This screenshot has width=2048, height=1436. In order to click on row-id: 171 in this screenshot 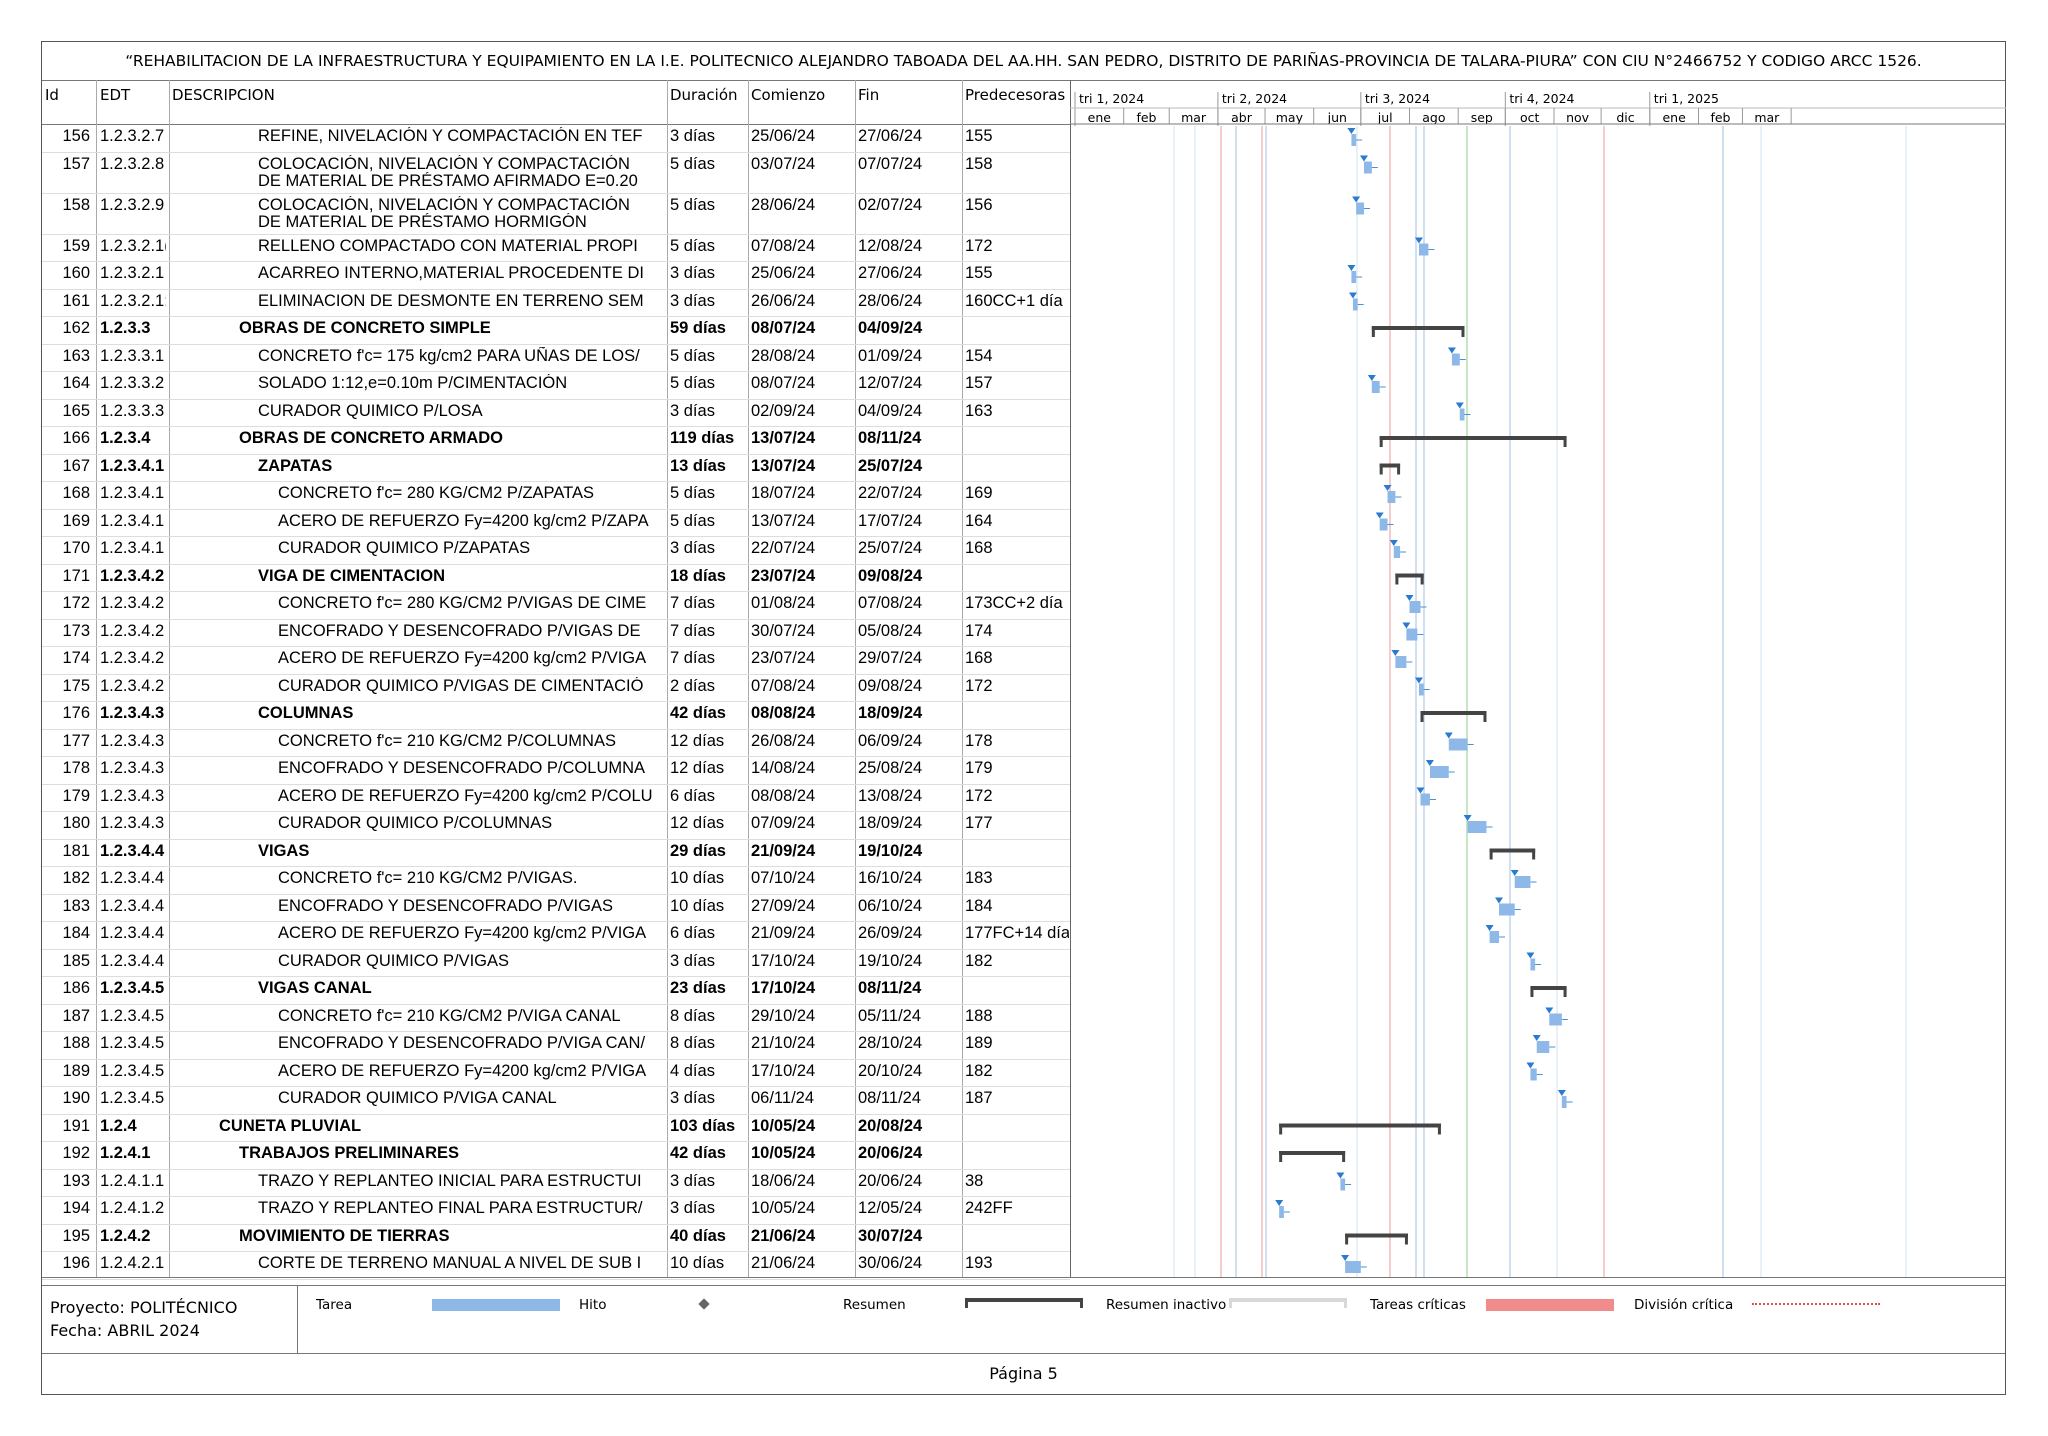, I will do `click(76, 575)`.